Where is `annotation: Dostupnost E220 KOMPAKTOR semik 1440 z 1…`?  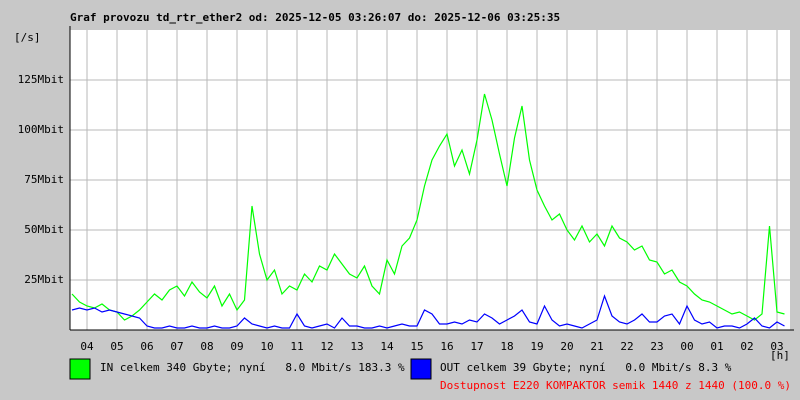
annotation: Dostupnost E220 KOMPAKTOR semik 1440 z 1… is located at coordinates (615, 385).